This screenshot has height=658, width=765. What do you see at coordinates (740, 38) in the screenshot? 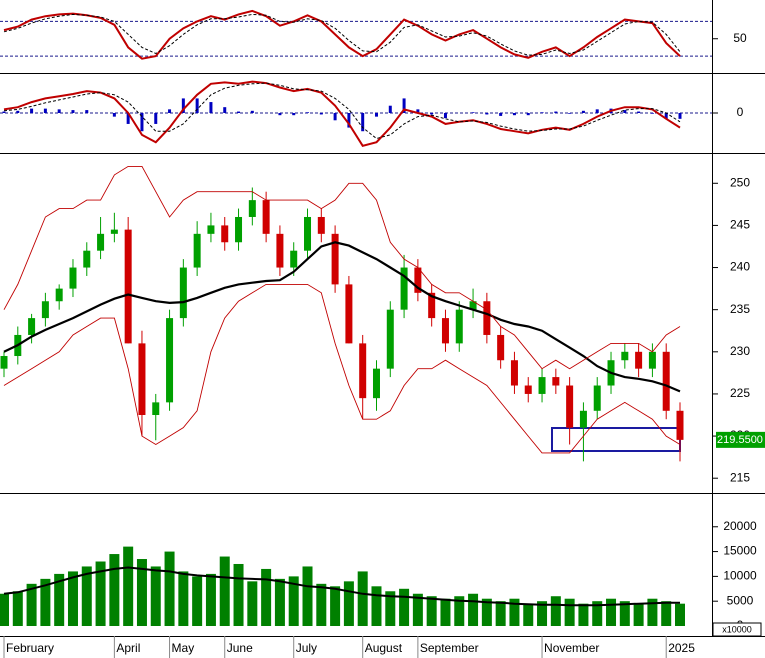
I see `y-tick-label: 50` at bounding box center [740, 38].